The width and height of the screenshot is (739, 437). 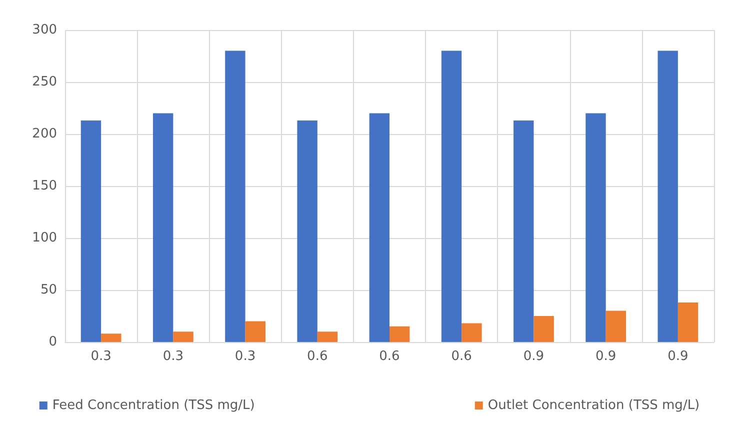 What do you see at coordinates (52, 342) in the screenshot?
I see `y-tick-label: 0` at bounding box center [52, 342].